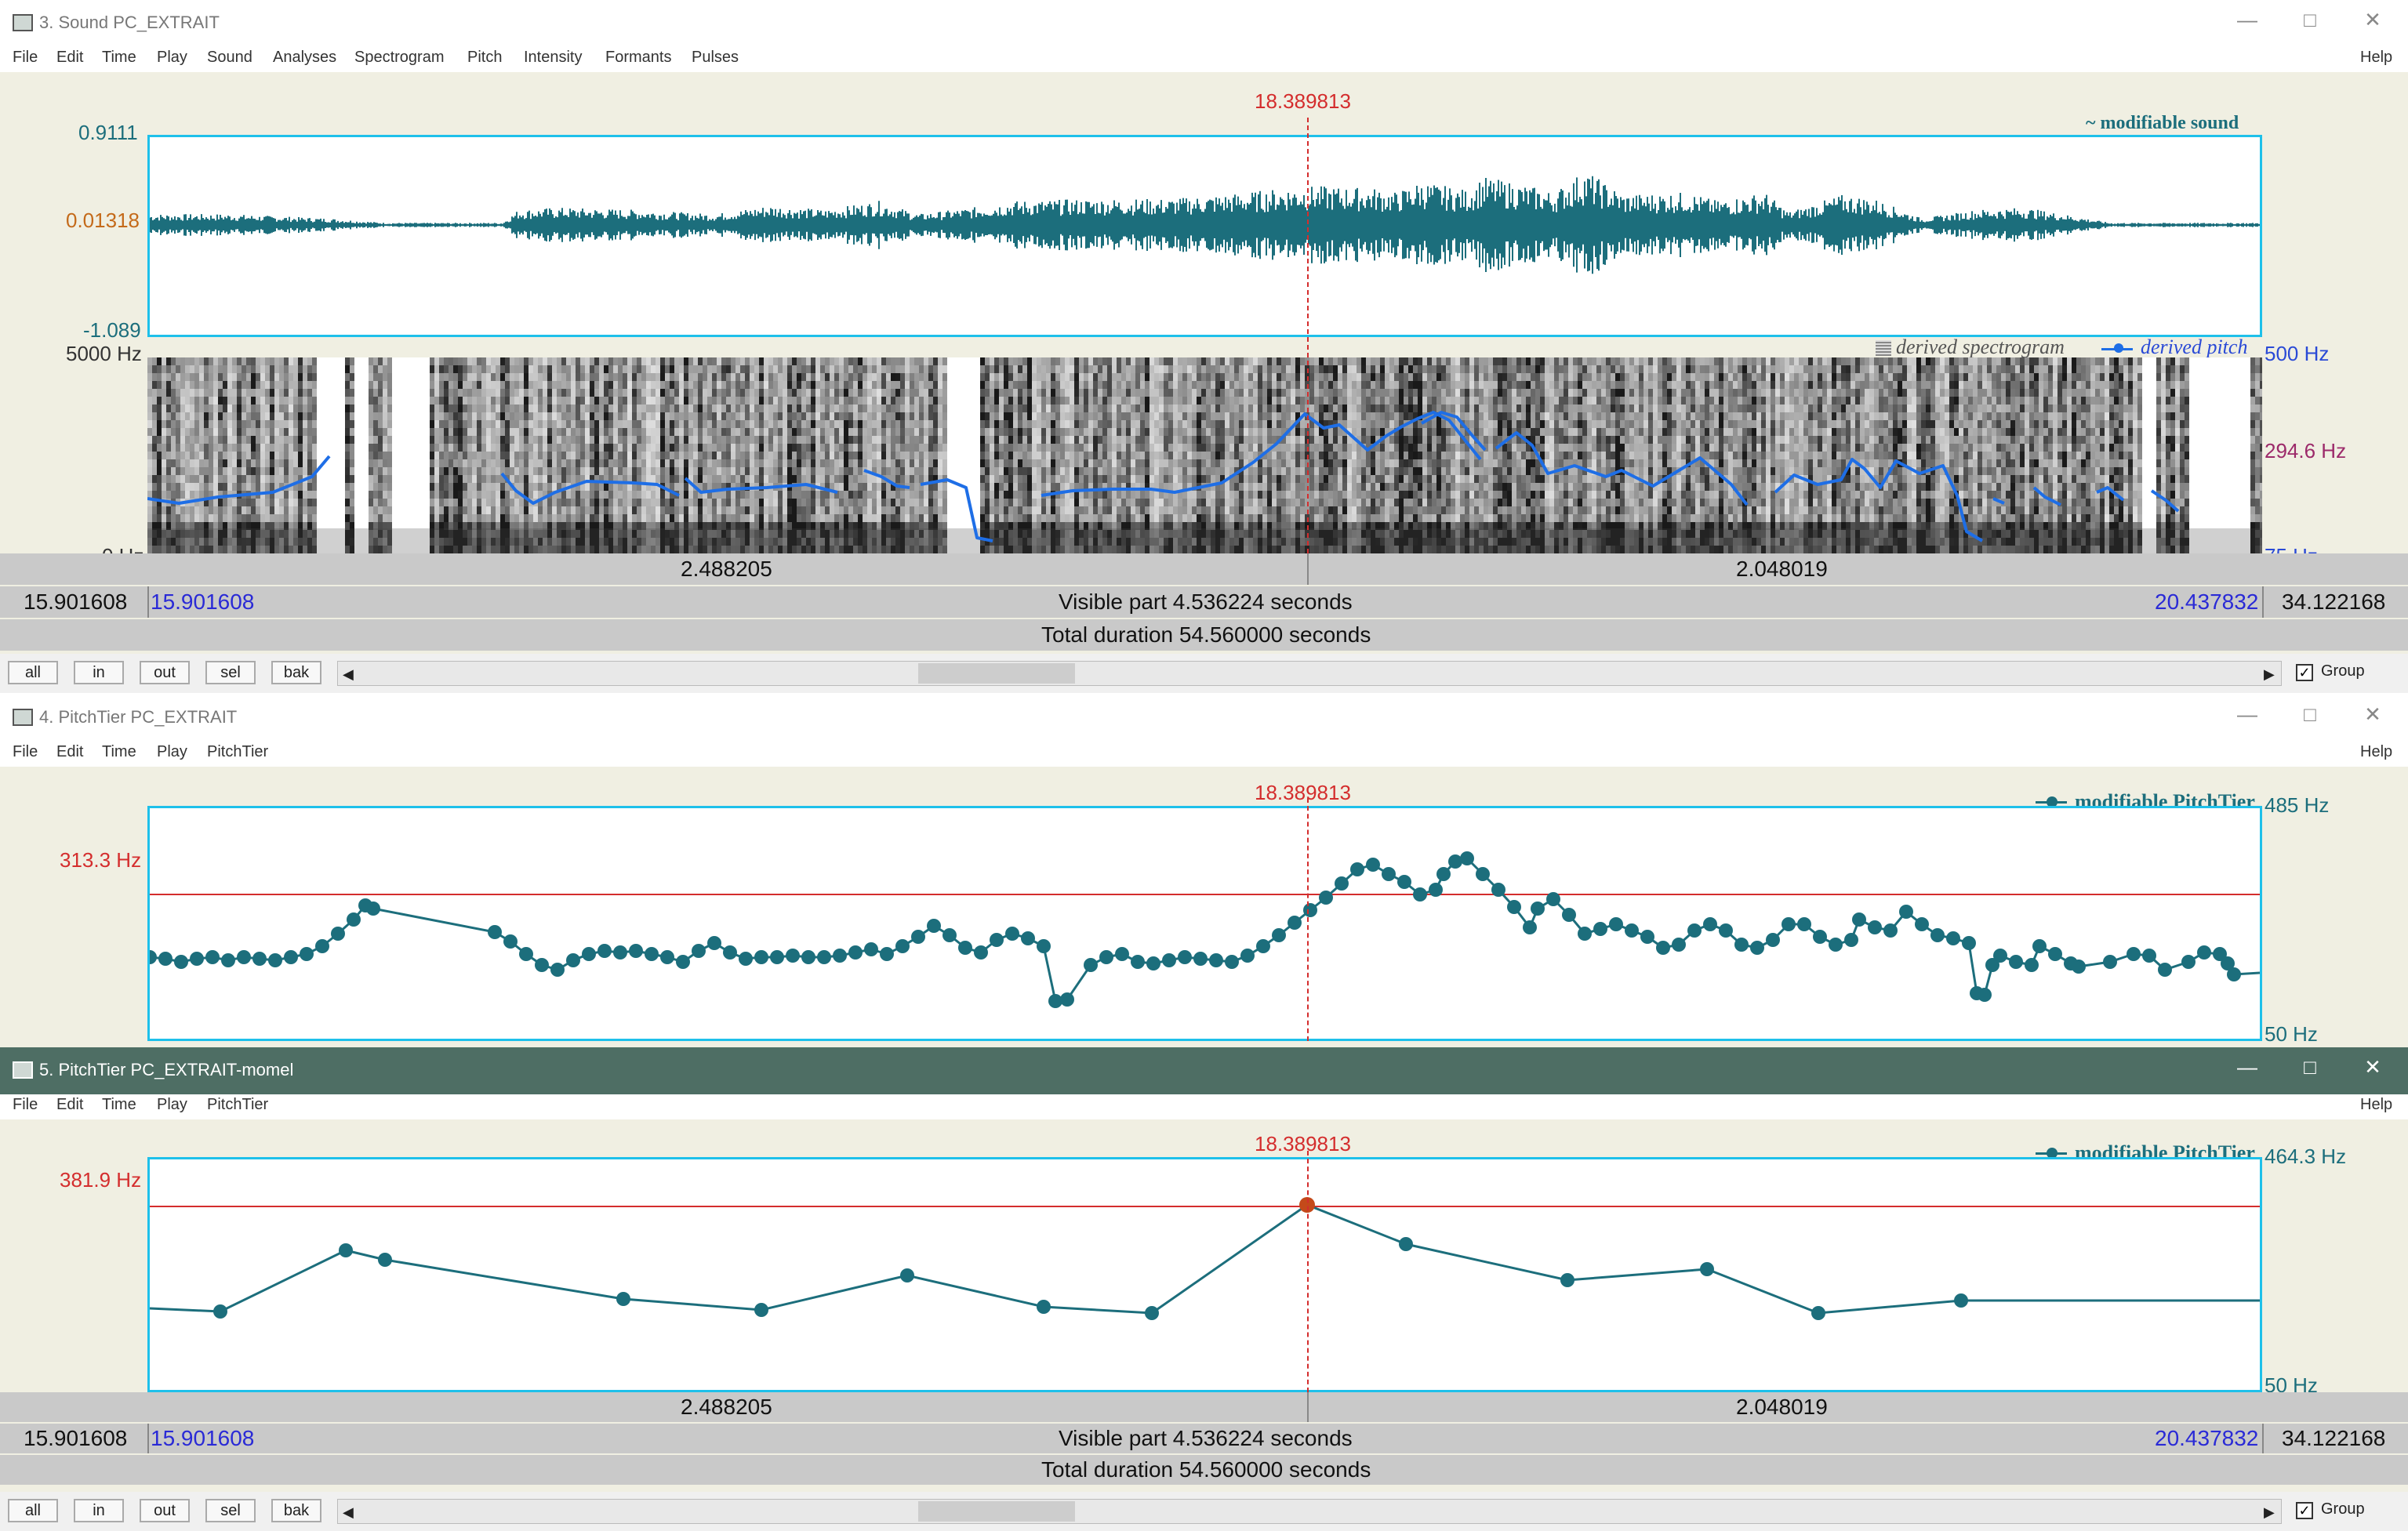  What do you see at coordinates (101, 860) in the screenshot?
I see `pitchtier-cursor-value: 313.3 Hz` at bounding box center [101, 860].